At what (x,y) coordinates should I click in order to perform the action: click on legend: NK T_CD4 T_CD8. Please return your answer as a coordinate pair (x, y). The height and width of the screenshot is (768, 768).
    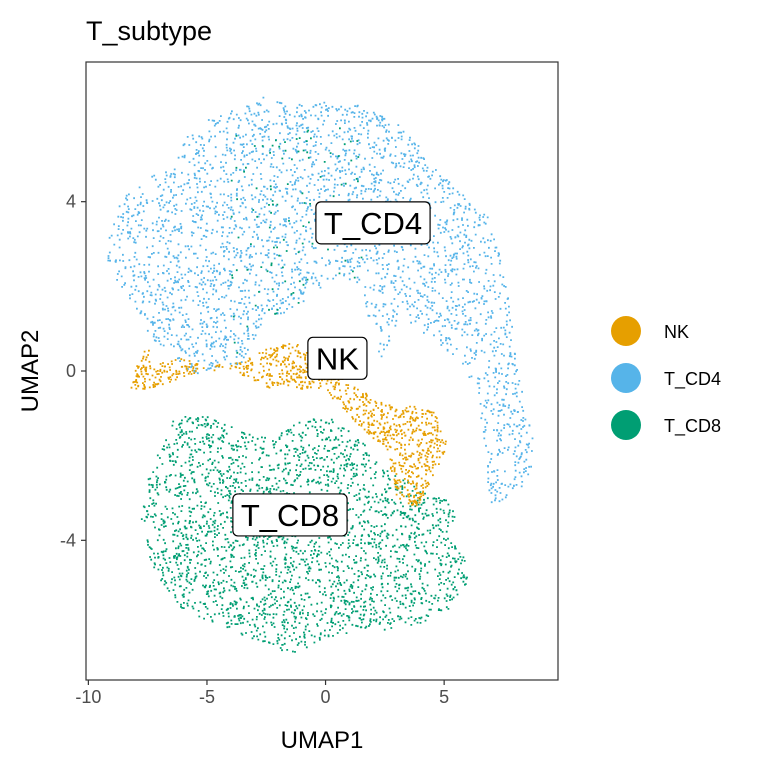
    Looking at the image, I should click on (666, 378).